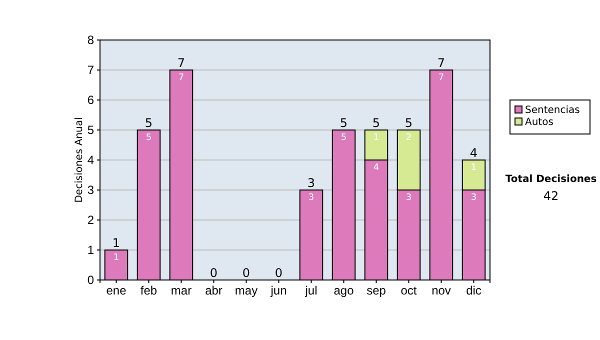  I want to click on y-tick-label: 3, so click(90, 189).